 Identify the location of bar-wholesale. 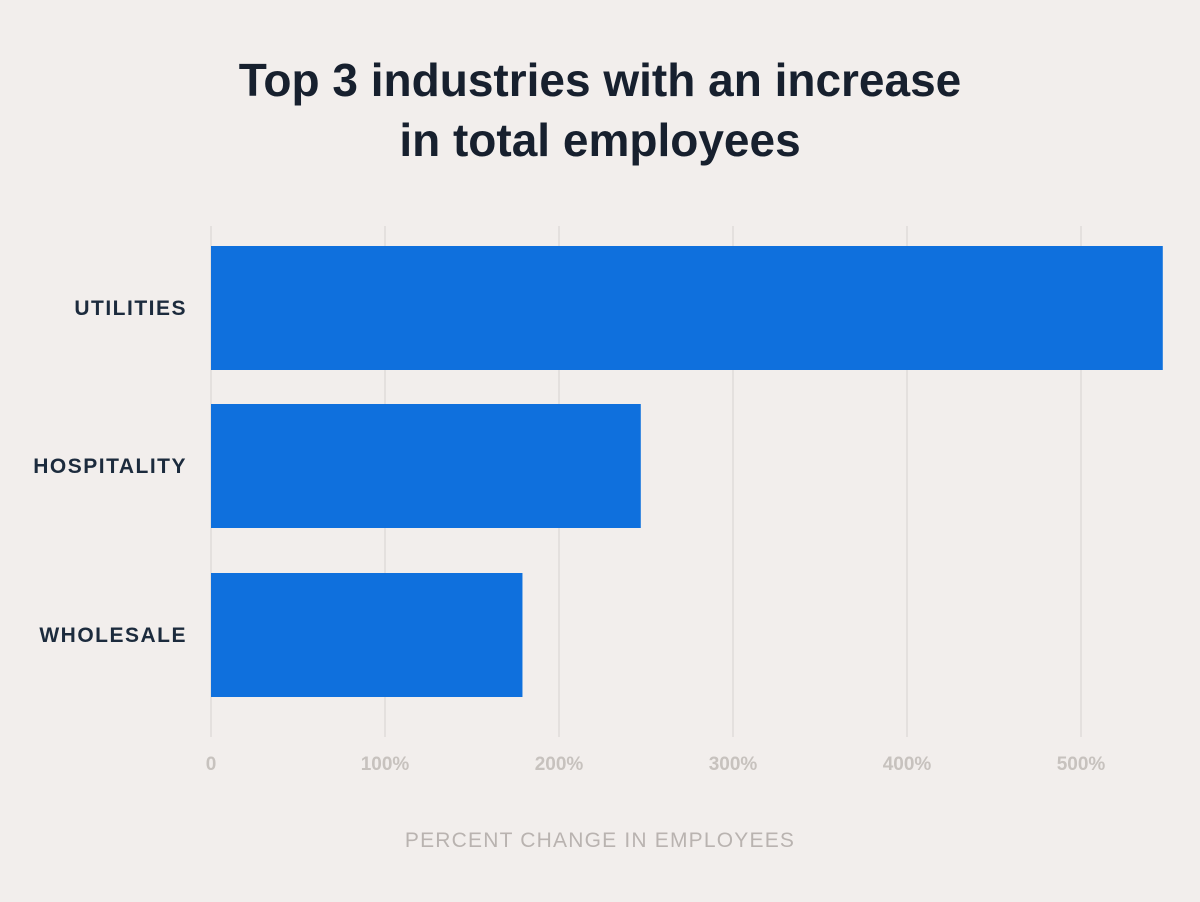
(367, 635).